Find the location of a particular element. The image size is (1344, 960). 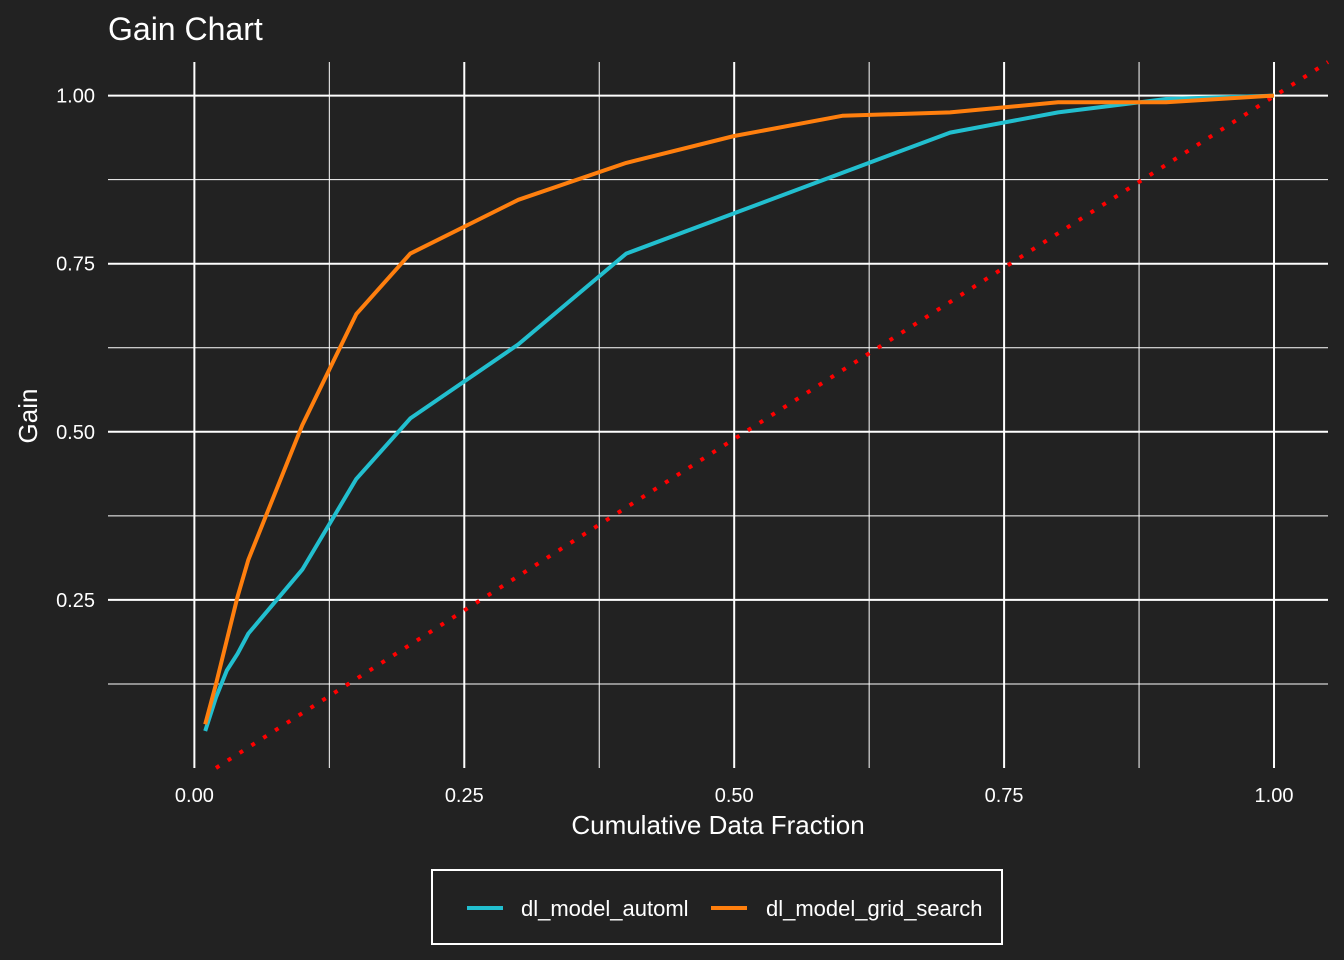

x-axis-label: Cumulative Data Fraction is located at coordinates (717, 825).